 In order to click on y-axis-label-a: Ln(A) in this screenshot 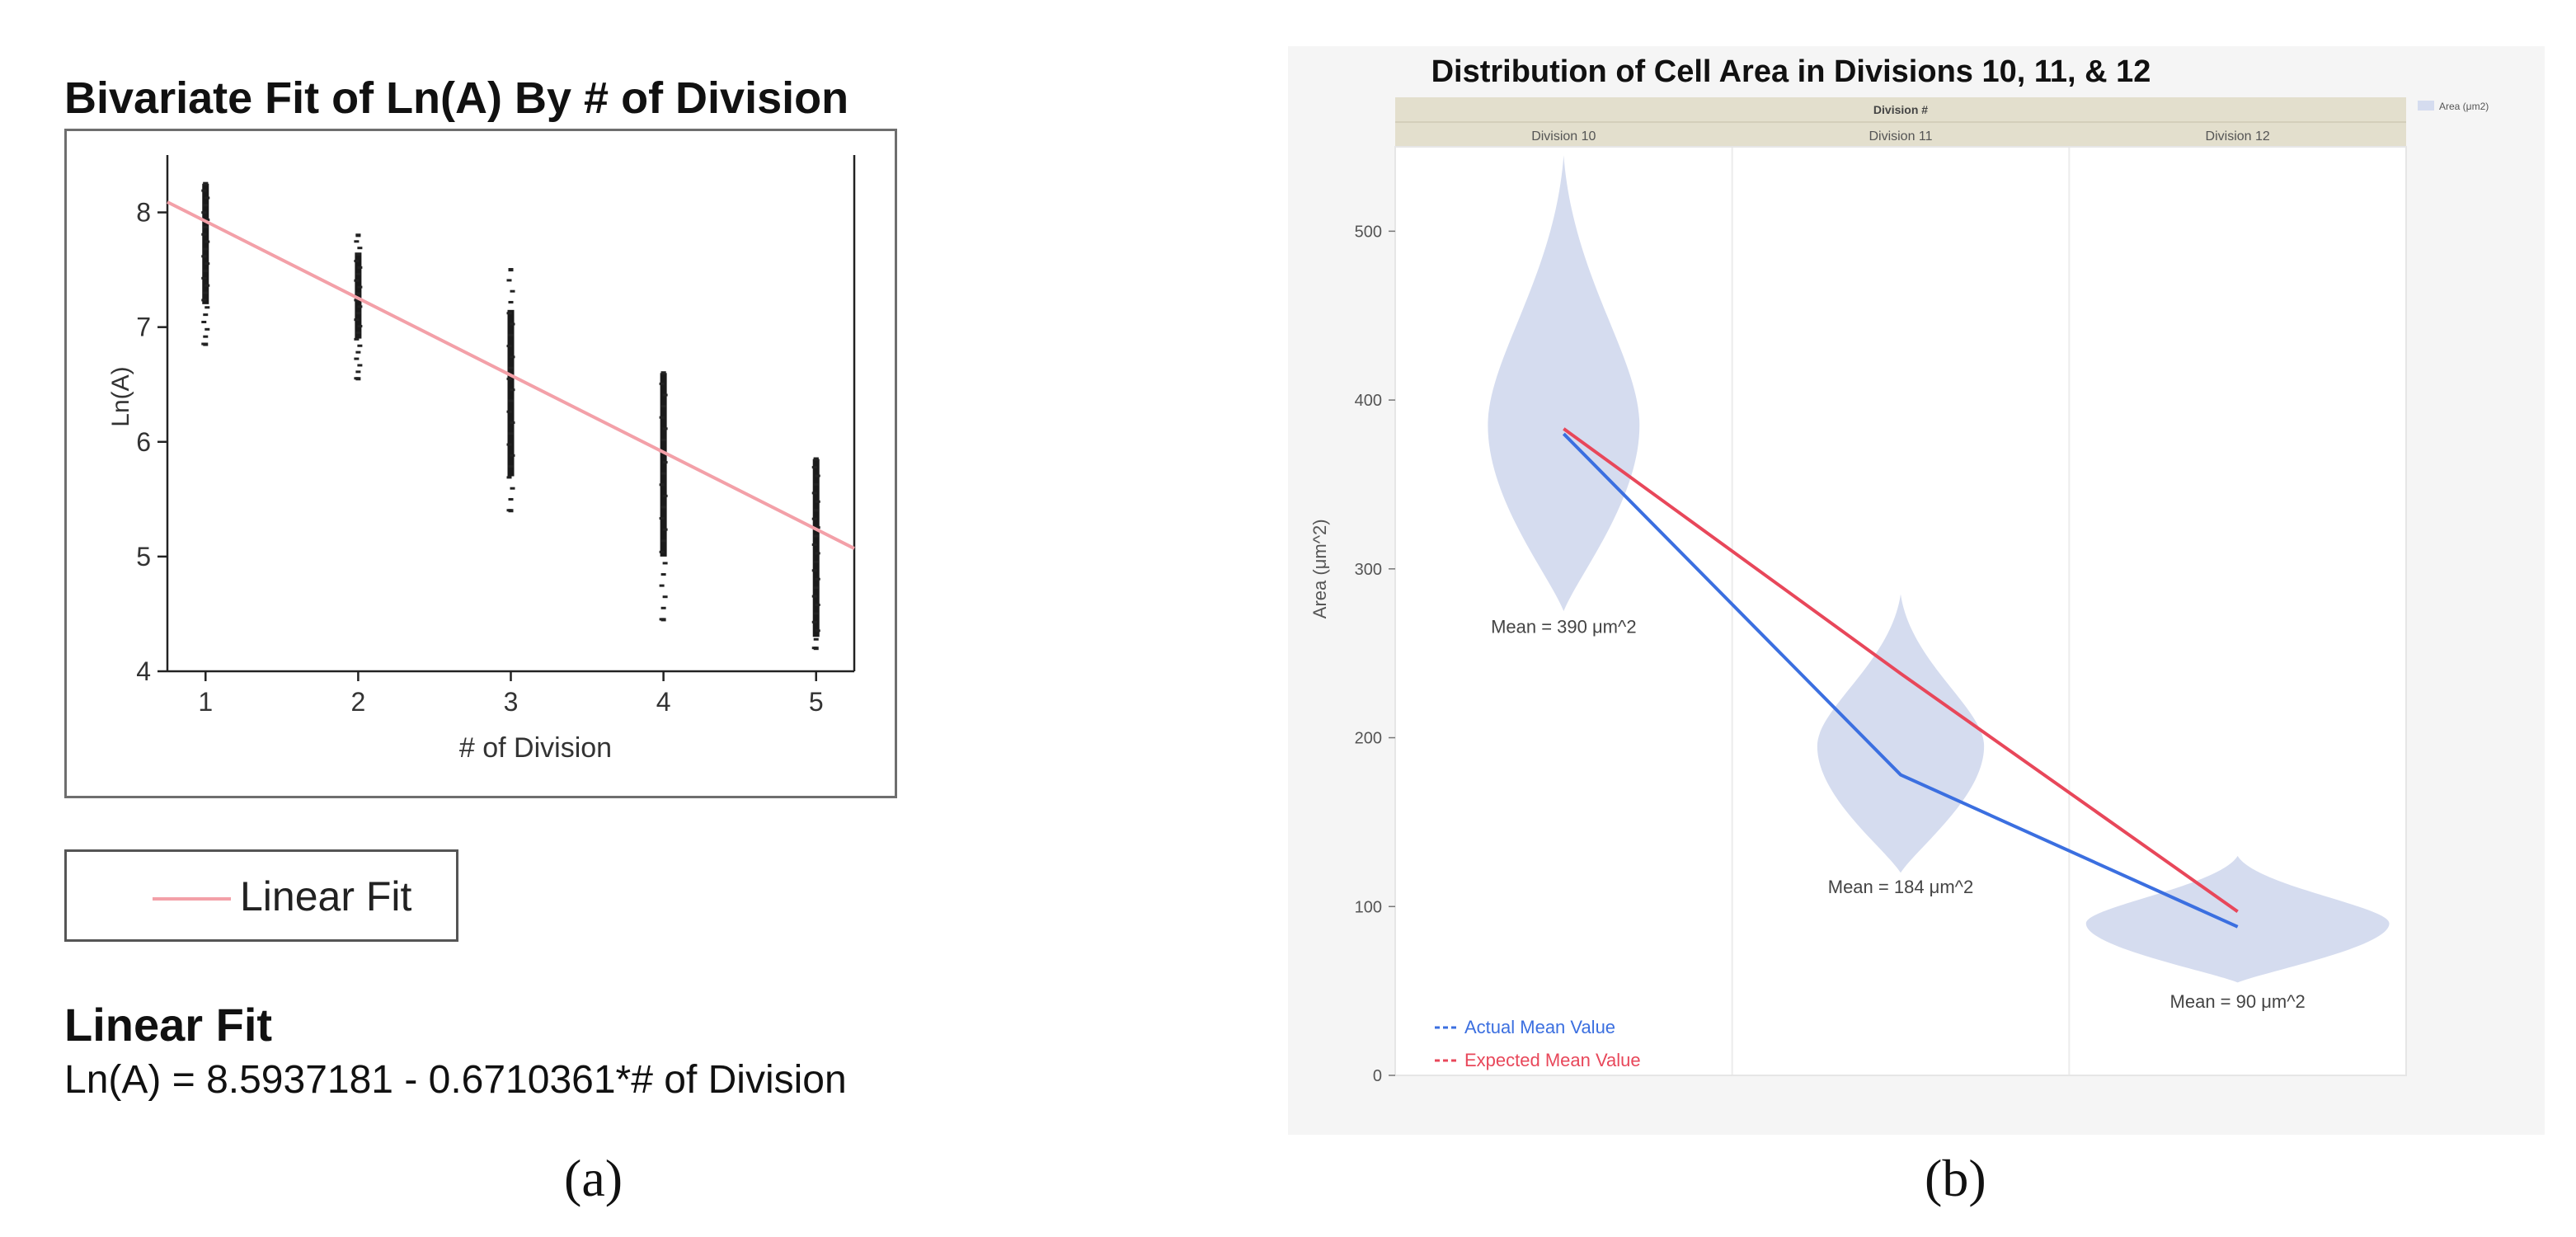, I will do `click(120, 396)`.